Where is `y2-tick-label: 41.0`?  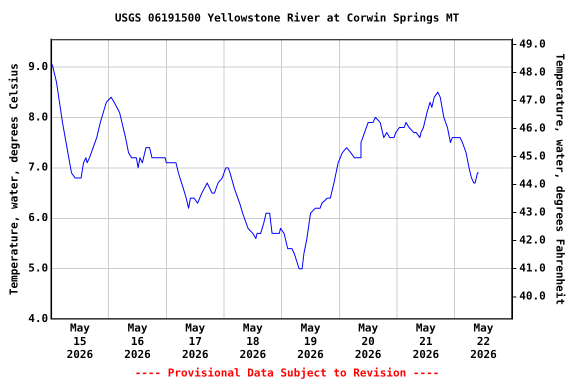
y2-tick-label: 41.0 is located at coordinates (532, 268).